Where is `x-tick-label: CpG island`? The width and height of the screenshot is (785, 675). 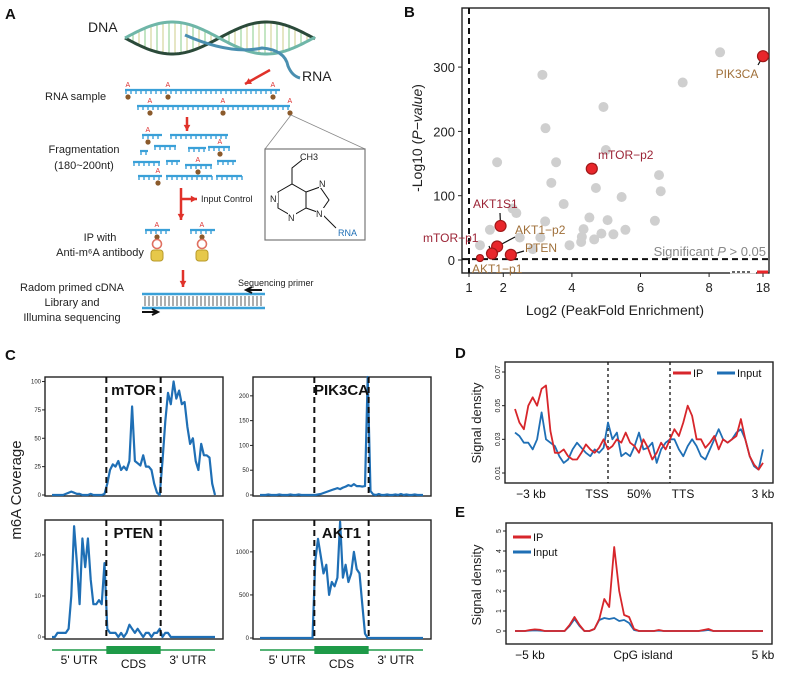 x-tick-label: CpG island is located at coordinates (642, 655).